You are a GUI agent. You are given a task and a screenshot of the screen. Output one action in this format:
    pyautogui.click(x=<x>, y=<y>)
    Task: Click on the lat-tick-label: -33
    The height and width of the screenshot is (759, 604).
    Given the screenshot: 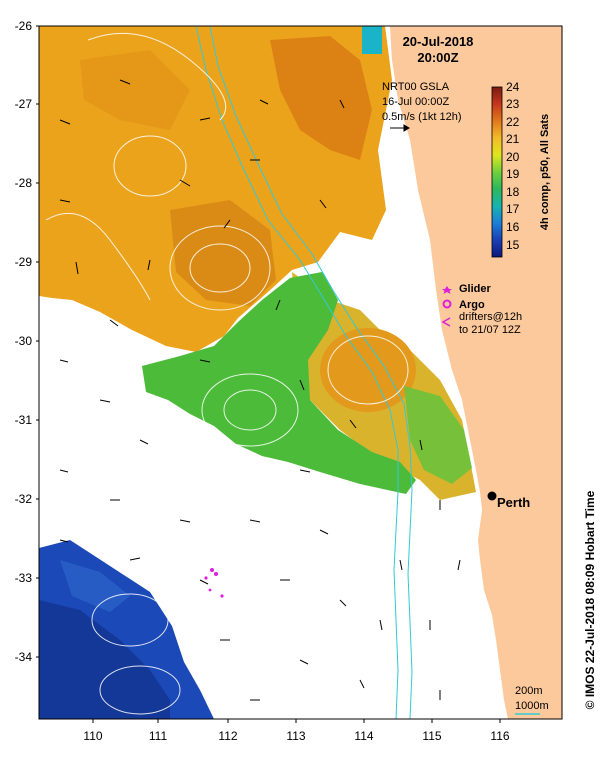 What is the action you would take?
    pyautogui.click(x=24, y=578)
    